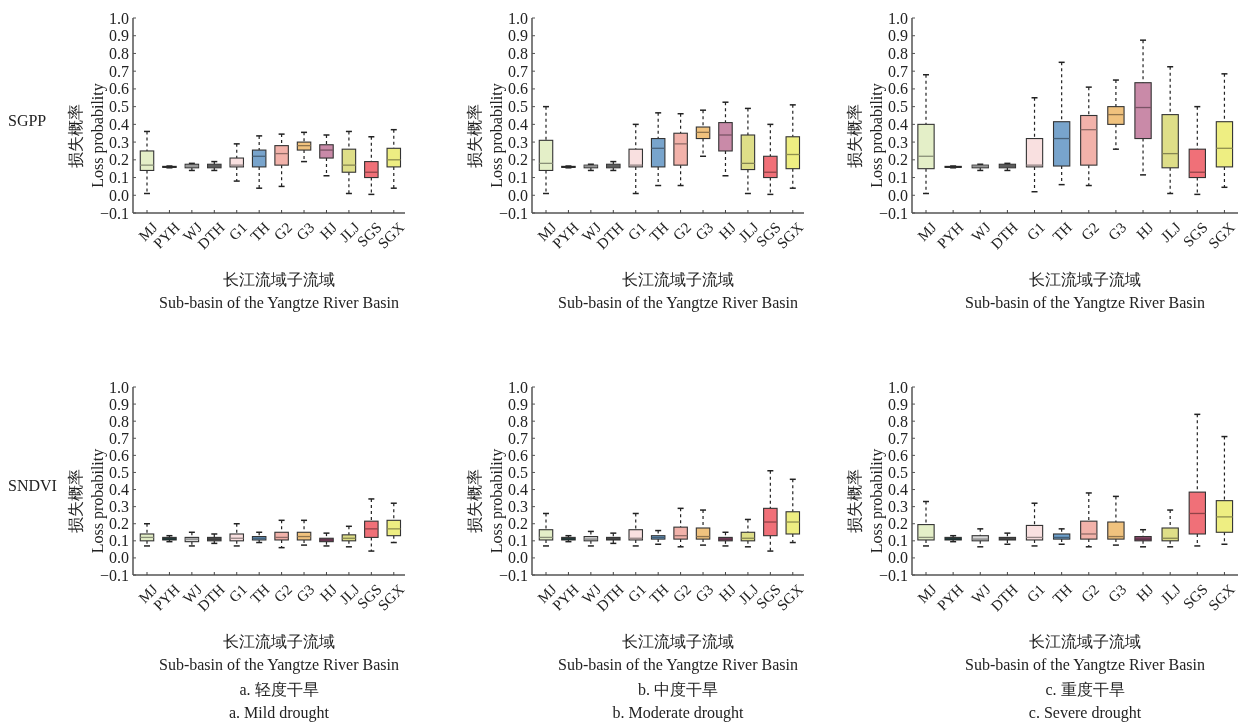  Describe the element at coordinates (32, 485) in the screenshot. I see `text: SNDVI` at that location.